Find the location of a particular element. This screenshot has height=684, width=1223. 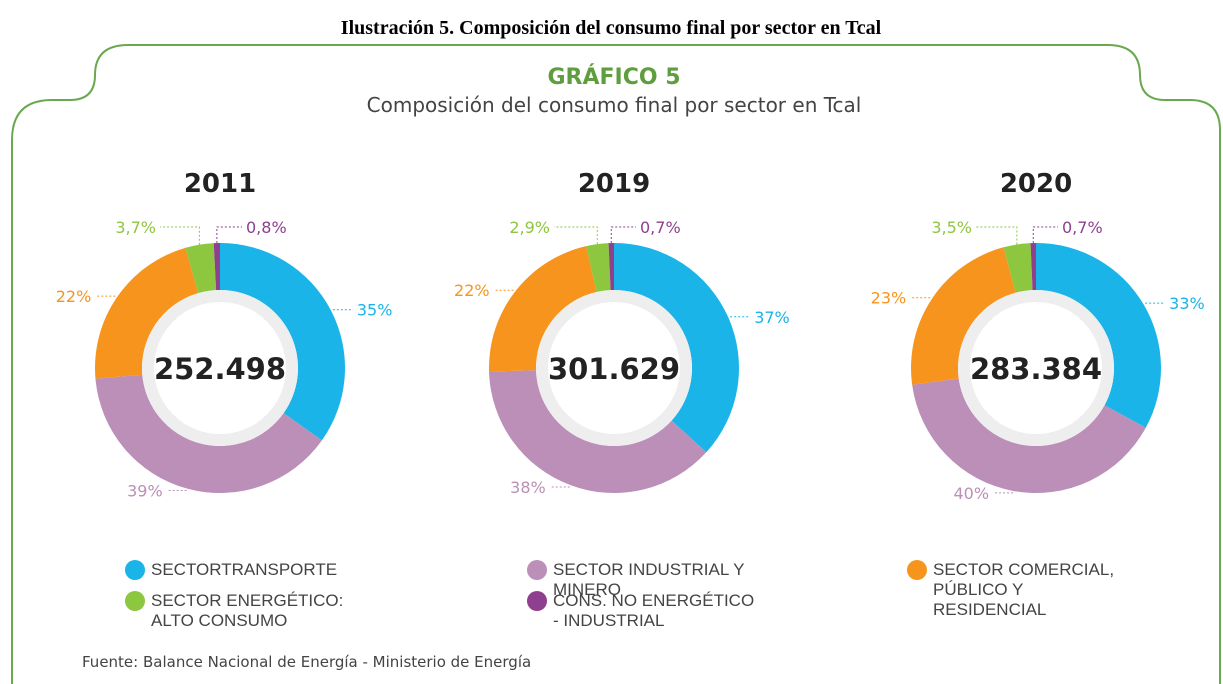

total-label: 252.498 is located at coordinates (220, 369).